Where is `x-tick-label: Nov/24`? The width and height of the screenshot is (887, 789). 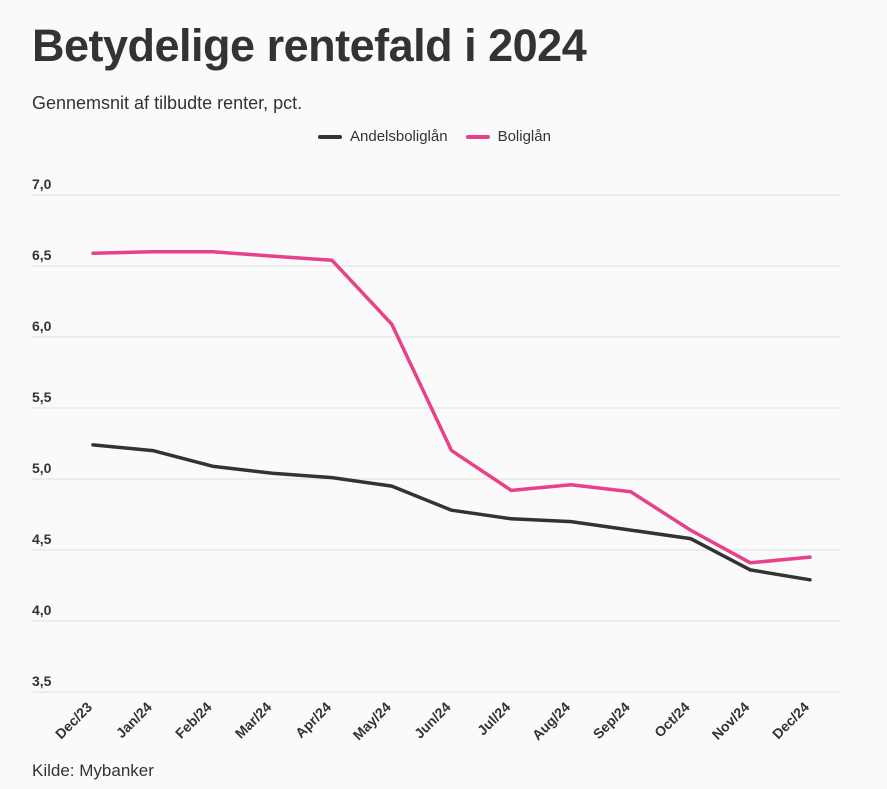 x-tick-label: Nov/24 is located at coordinates (731, 721).